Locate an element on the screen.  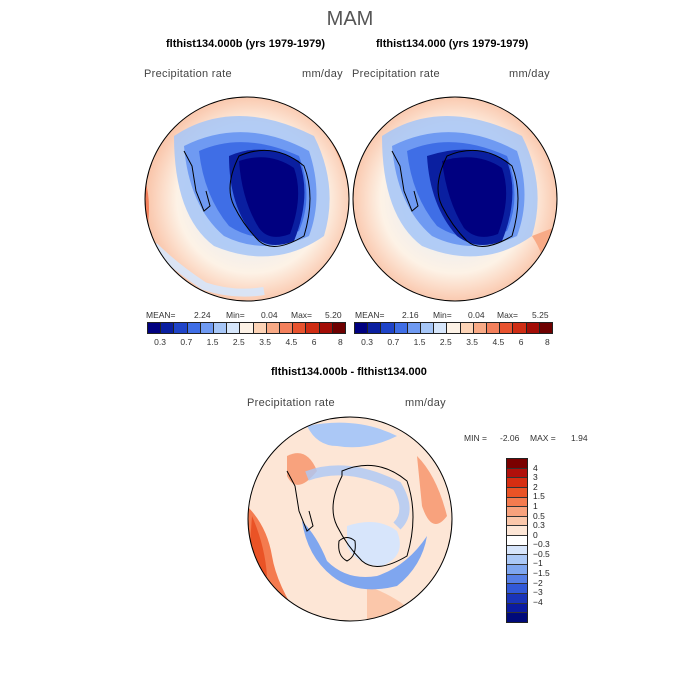
difference-max-label: MAX = is located at coordinates (543, 438).